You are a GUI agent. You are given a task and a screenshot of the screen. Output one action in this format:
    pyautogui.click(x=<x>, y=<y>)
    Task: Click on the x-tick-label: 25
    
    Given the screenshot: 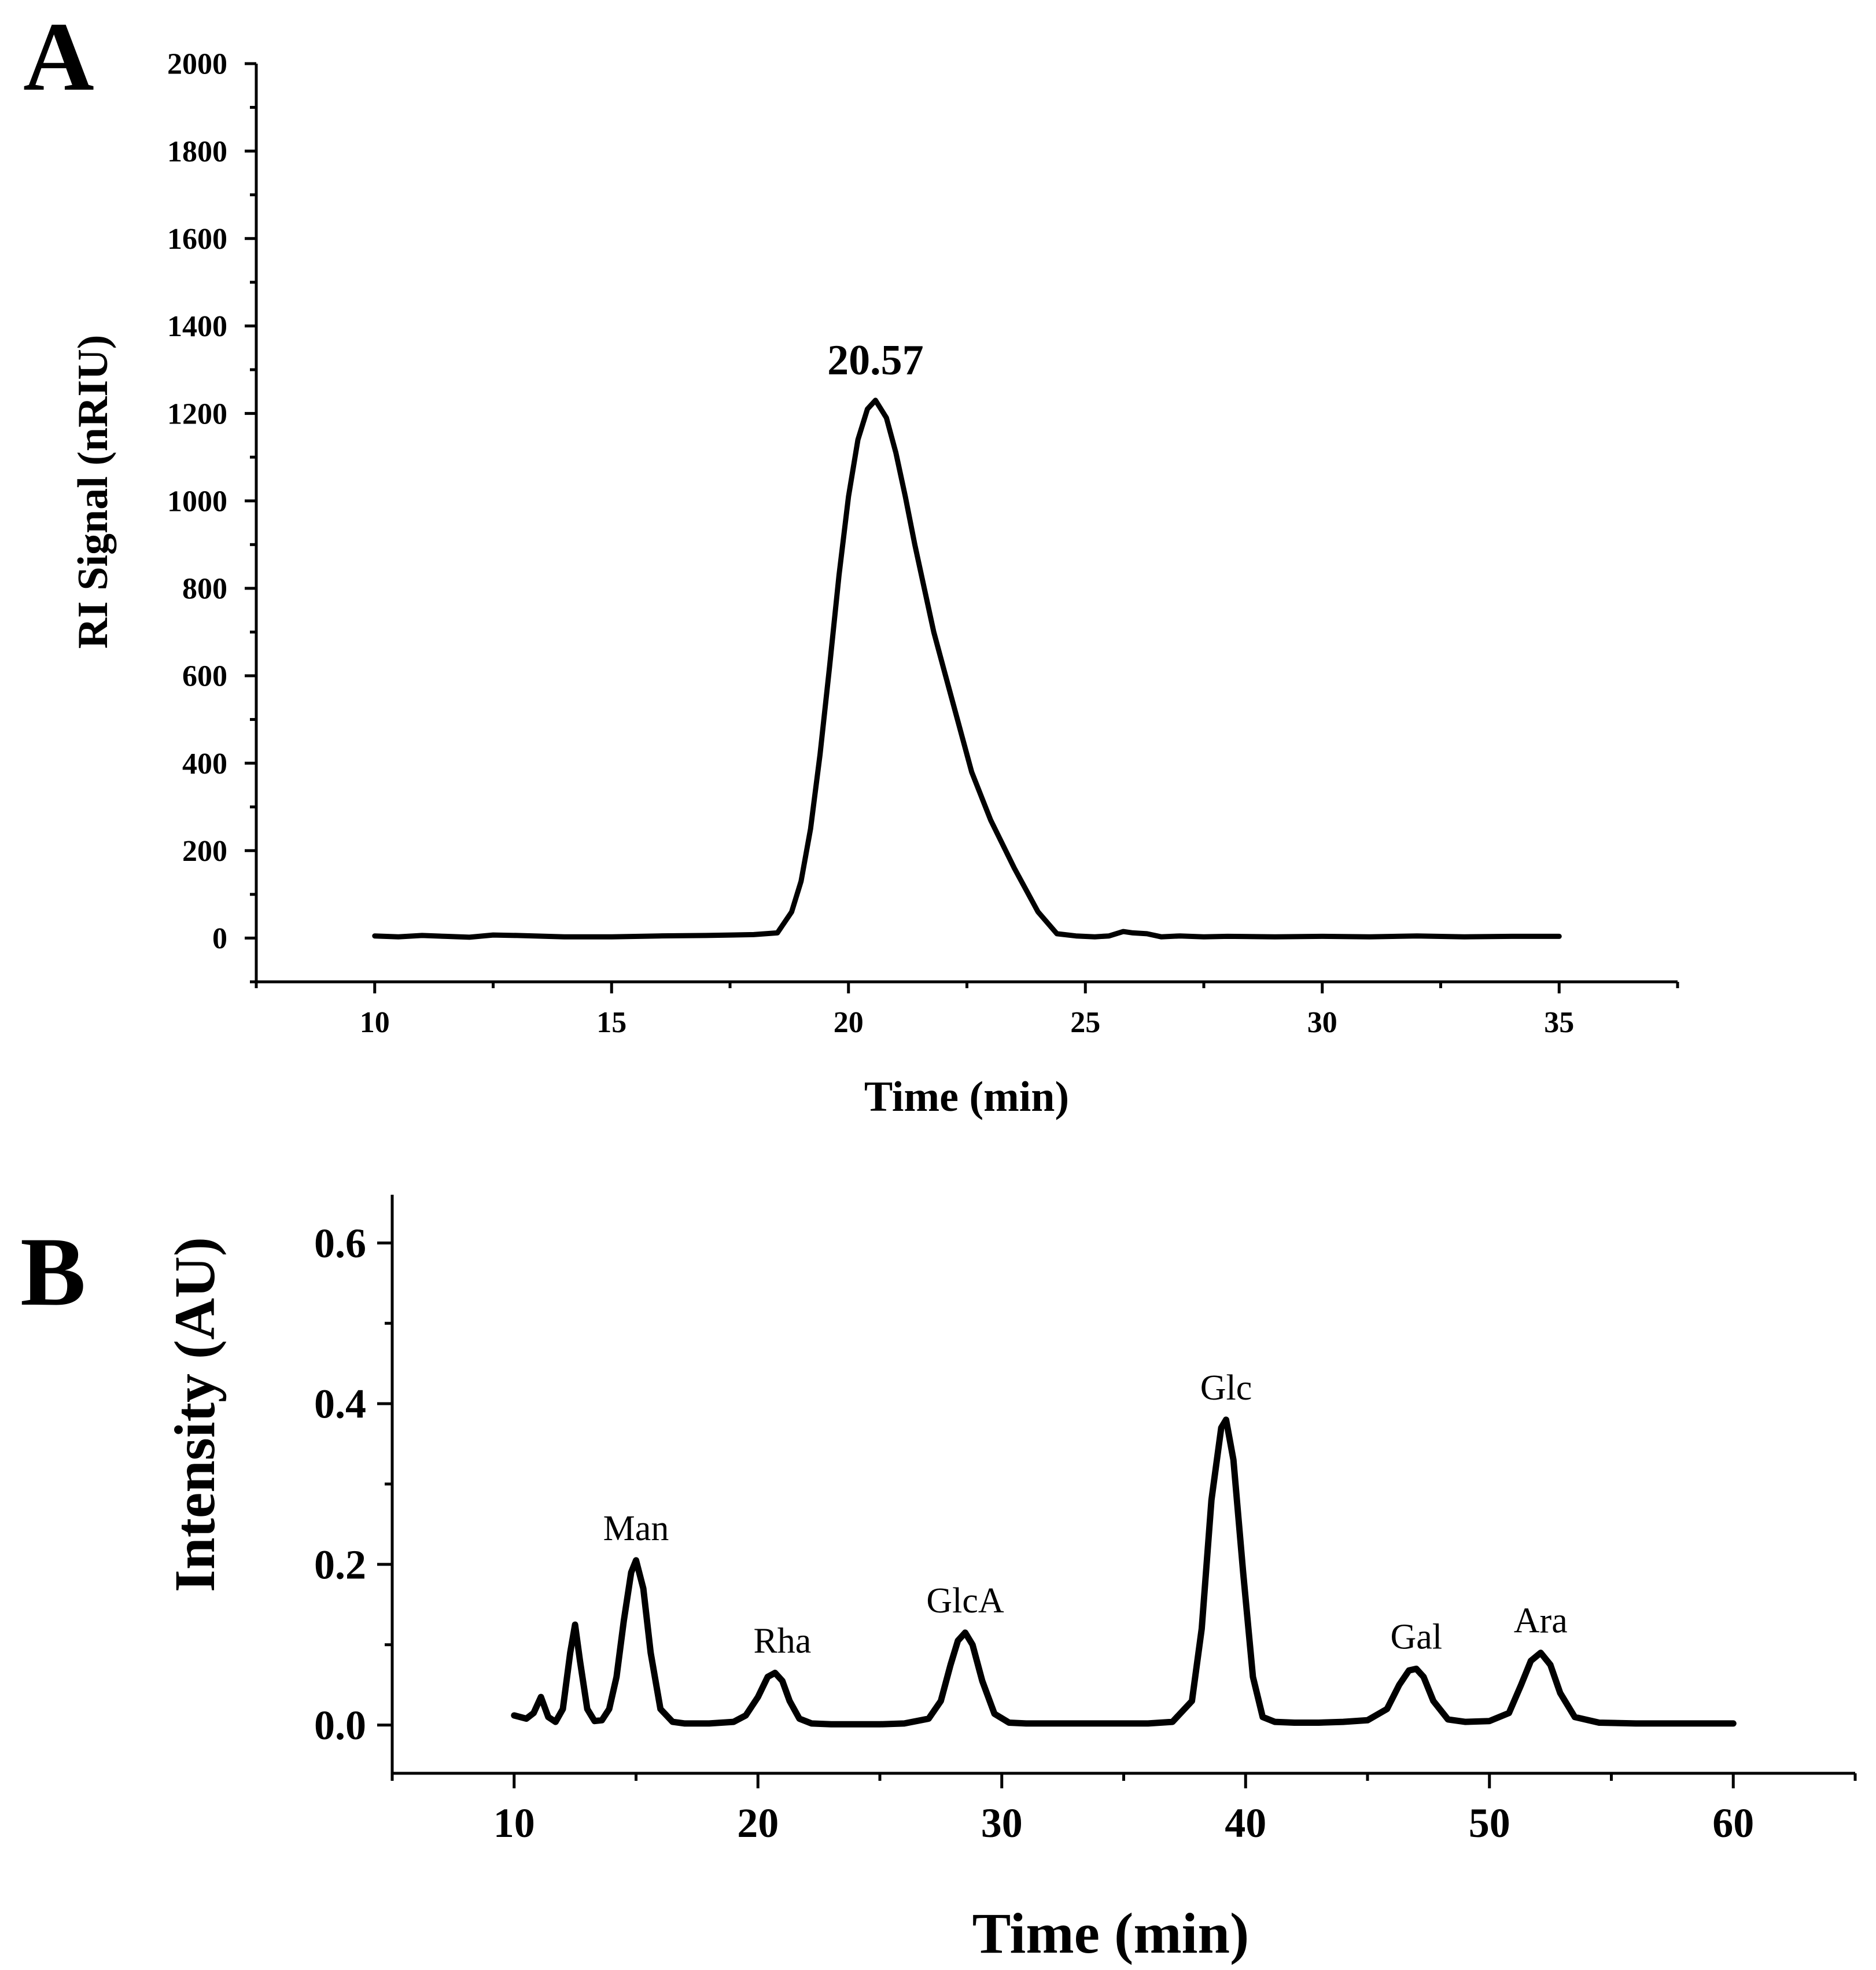 What is the action you would take?
    pyautogui.click(x=1085, y=1022)
    